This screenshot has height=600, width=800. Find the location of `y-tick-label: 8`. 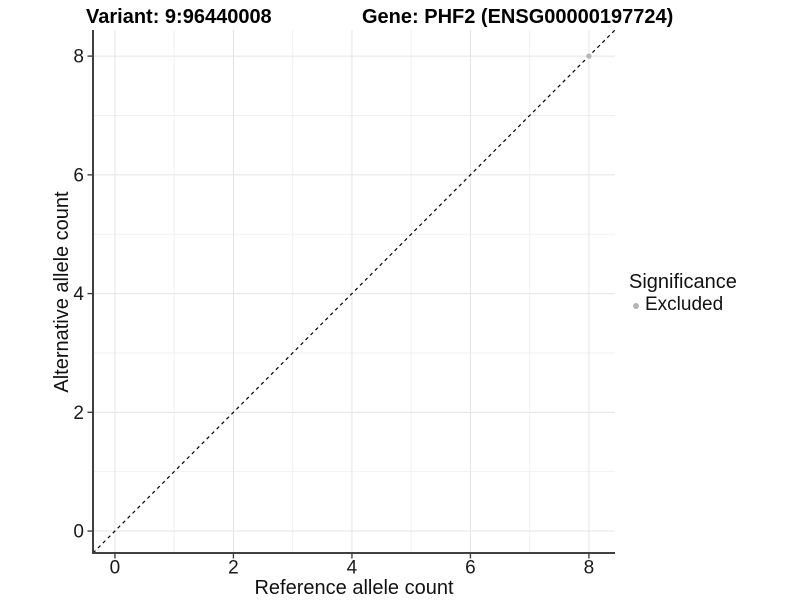

y-tick-label: 8 is located at coordinates (78, 57).